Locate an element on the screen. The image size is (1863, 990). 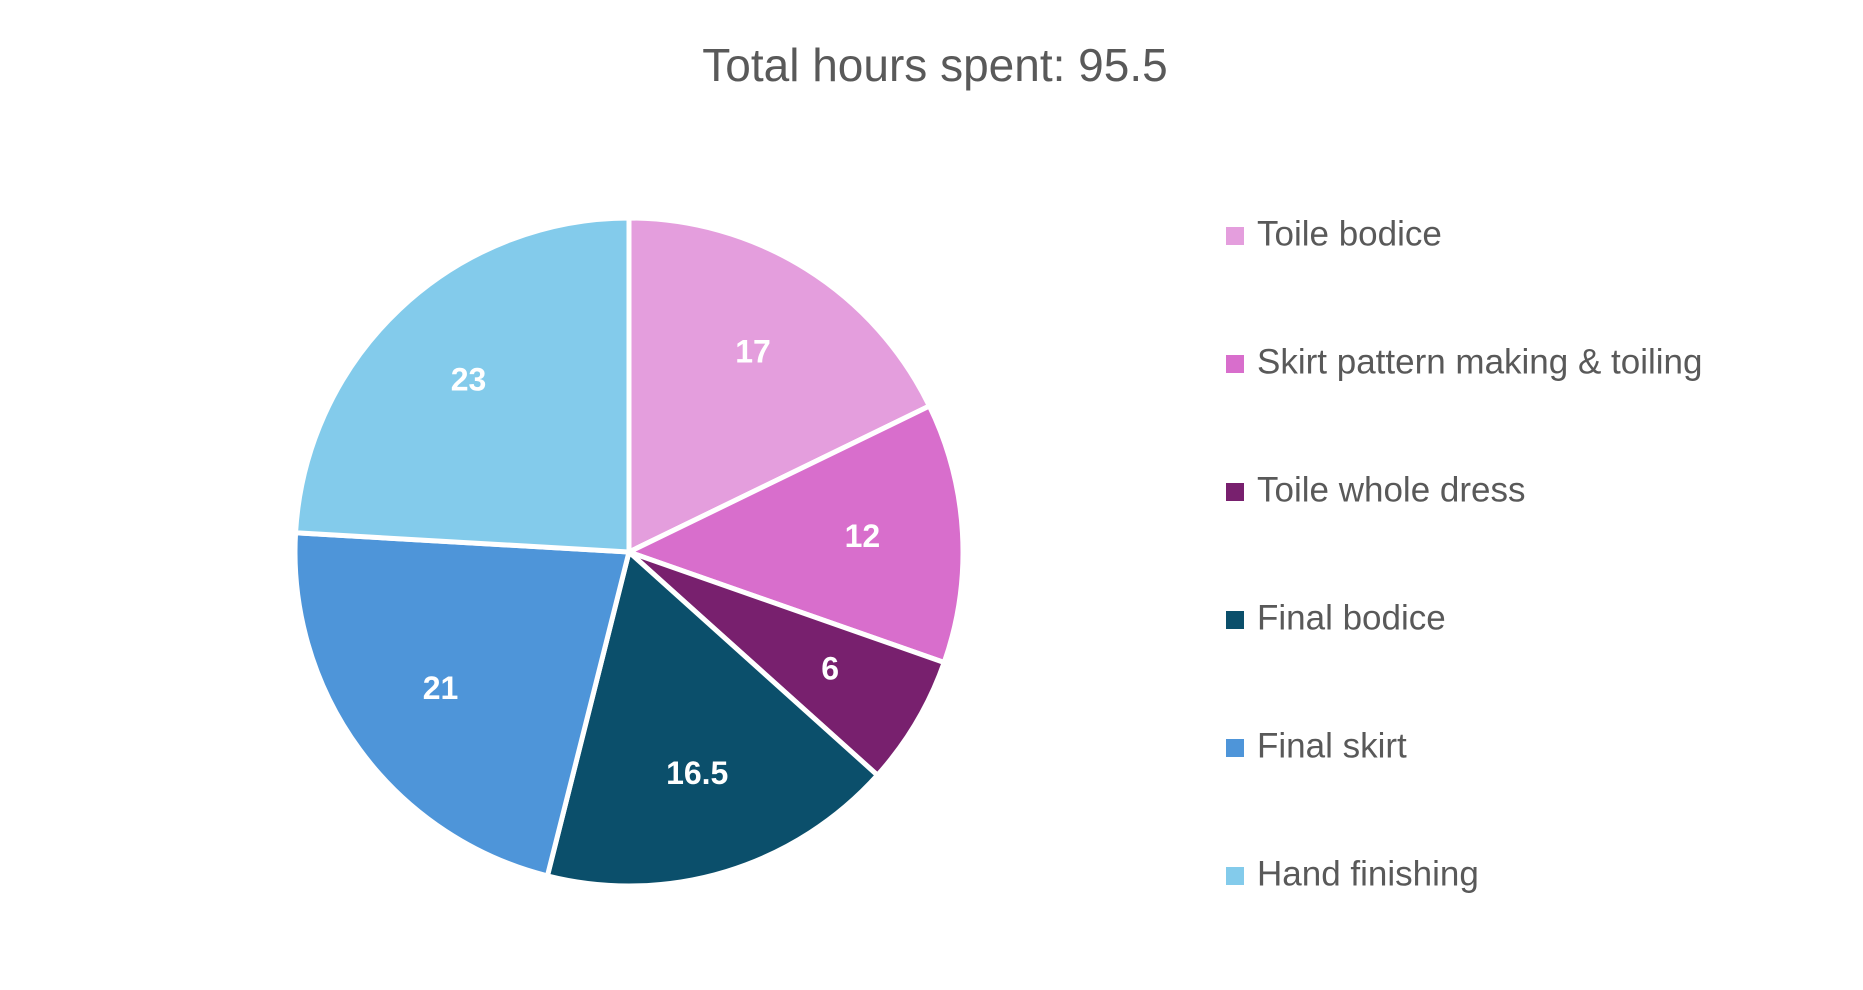
data-label: 23 is located at coordinates (469, 379).